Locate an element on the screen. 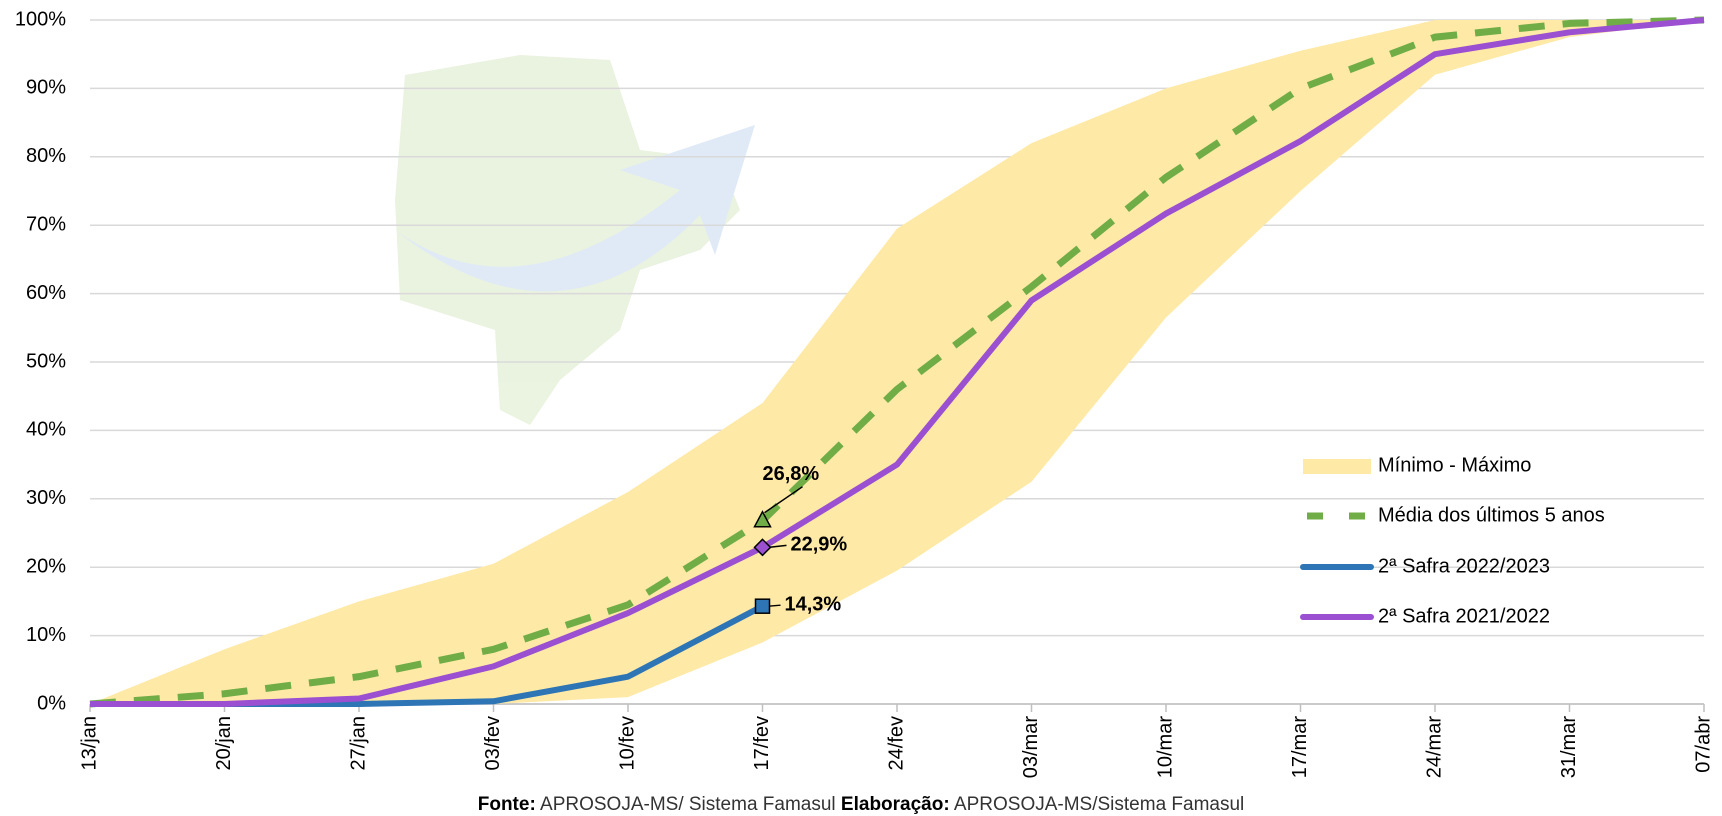 The height and width of the screenshot is (816, 1722). legend-swatch is located at coordinates (1337, 466).